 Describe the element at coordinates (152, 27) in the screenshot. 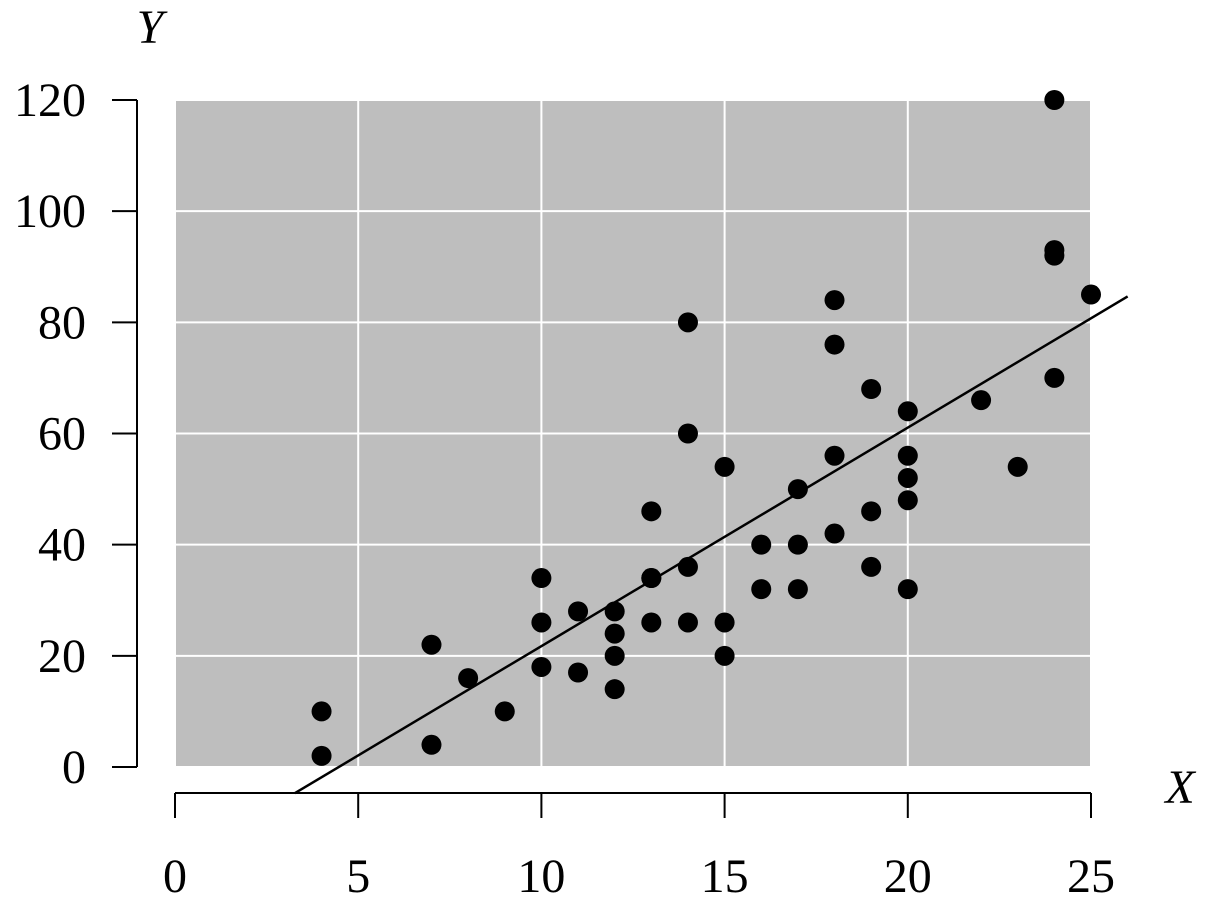

I see `y-axis-label: Y` at that location.